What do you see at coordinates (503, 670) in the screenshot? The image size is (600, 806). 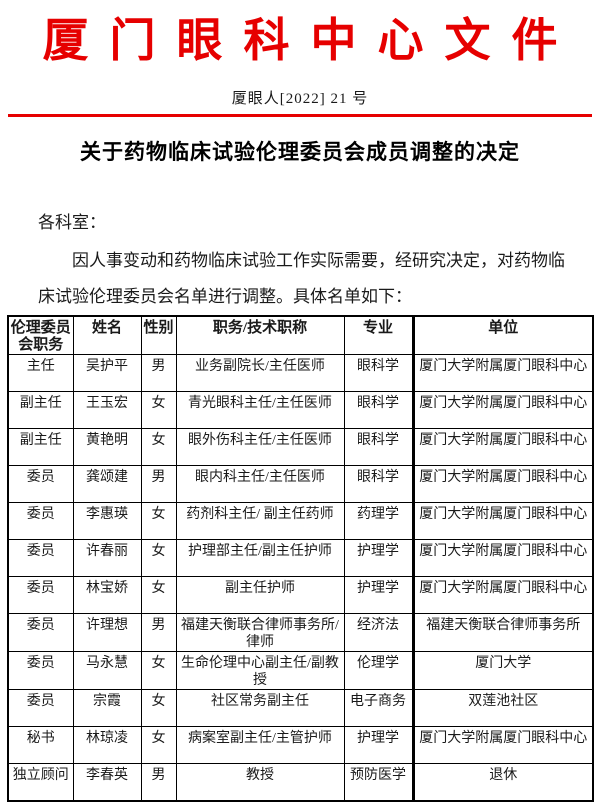 I see `table-cell: 厦门大学` at bounding box center [503, 670].